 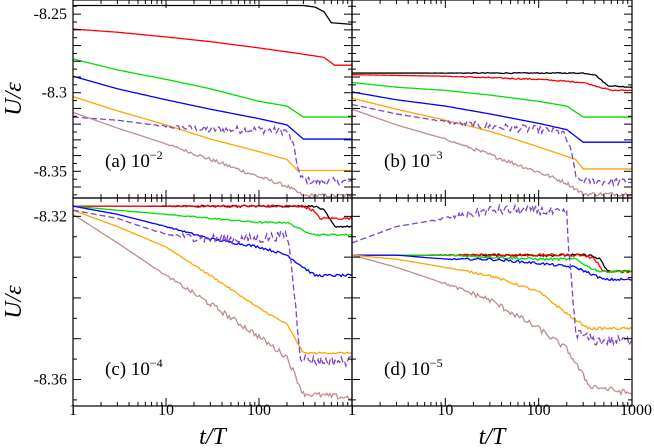 I want to click on series-group, so click(x=492, y=134).